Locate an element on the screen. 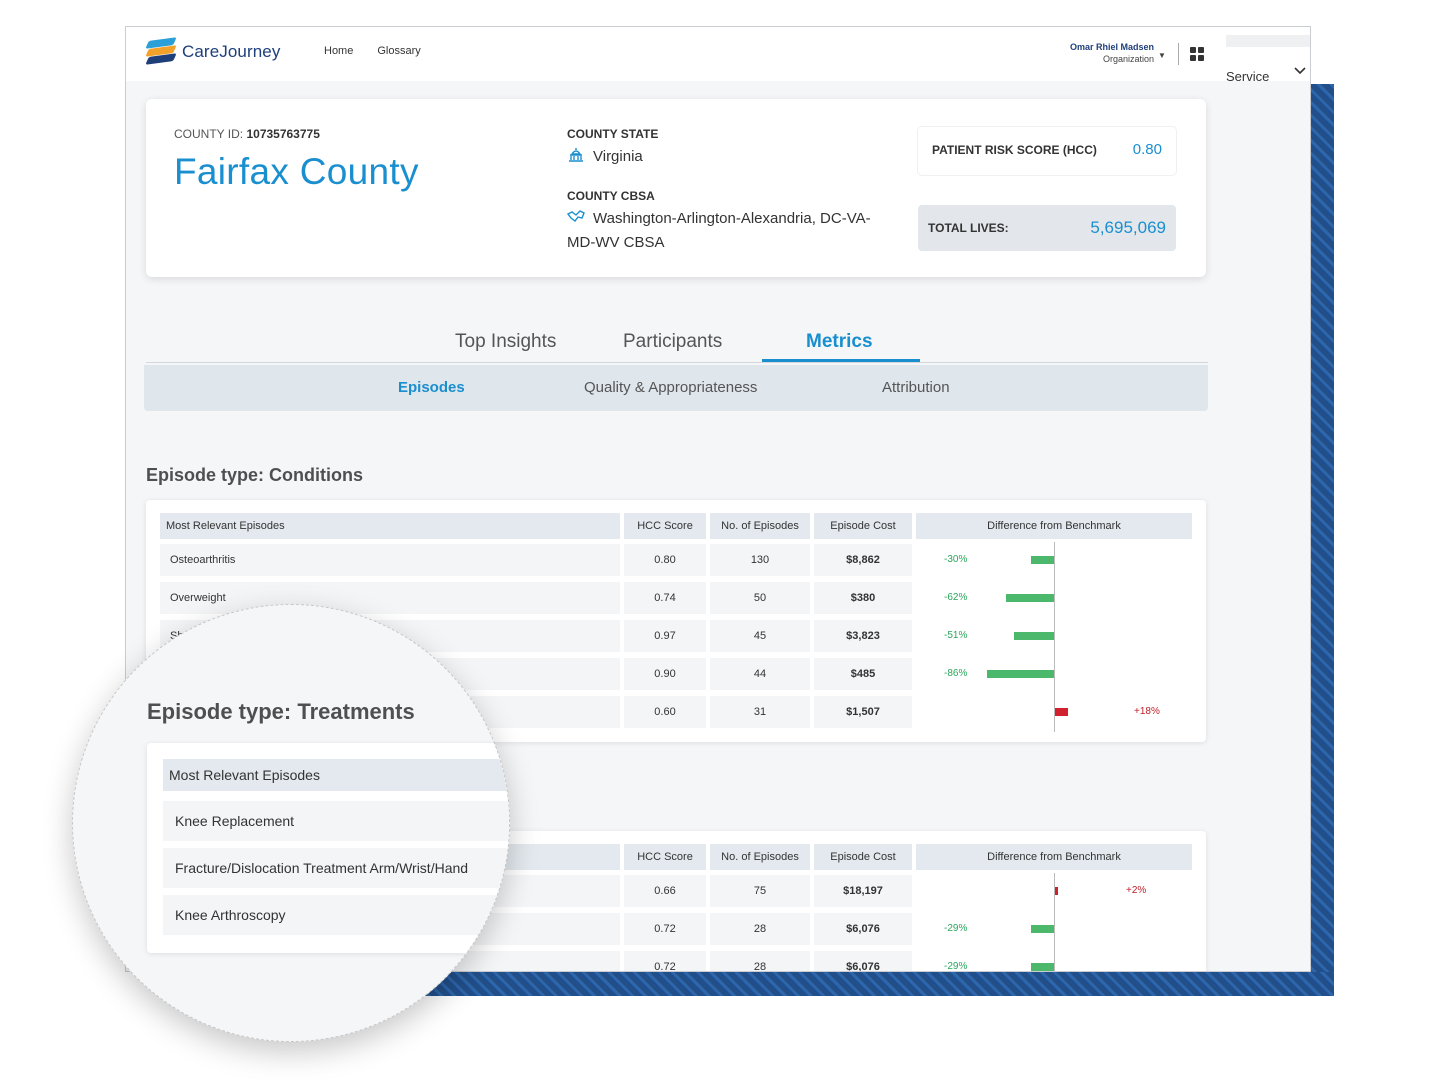  benchmark-label: -62% is located at coordinates (956, 597).